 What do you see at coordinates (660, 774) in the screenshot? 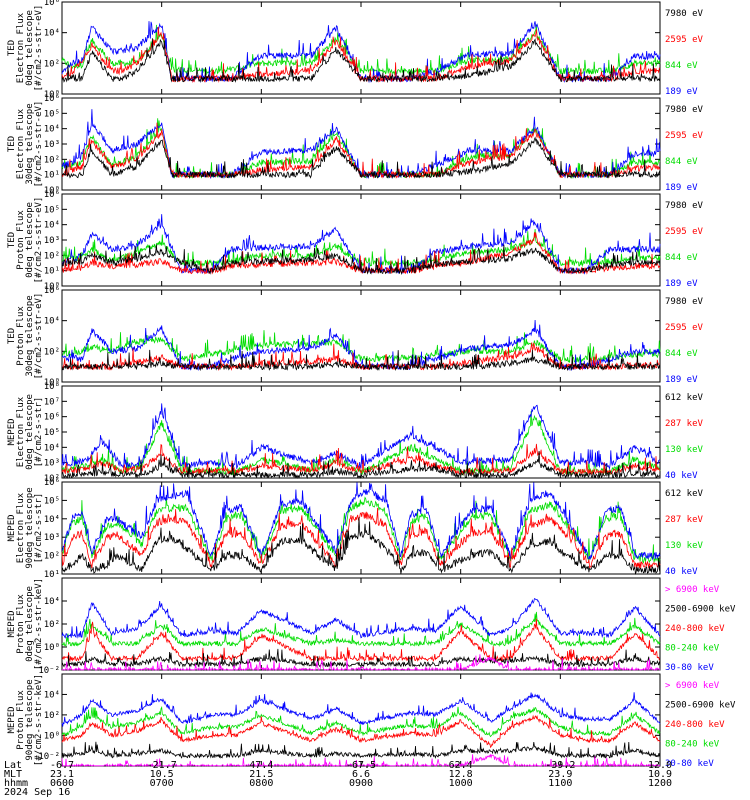
I see `mlt-tick-label: 10.9` at bounding box center [660, 774].